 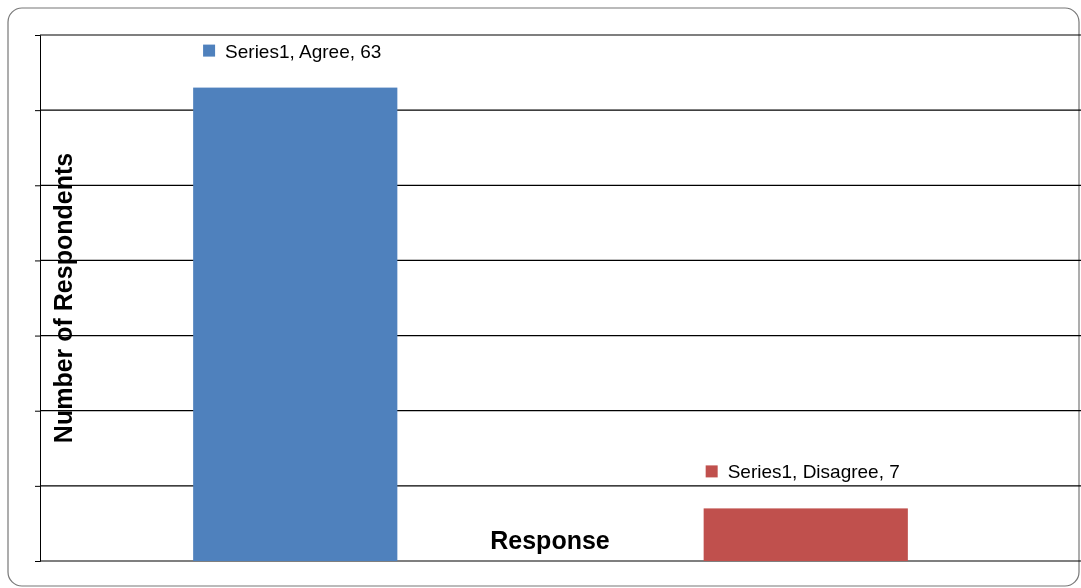 What do you see at coordinates (63, 298) in the screenshot?
I see `y-axis-title: Number of Respondents` at bounding box center [63, 298].